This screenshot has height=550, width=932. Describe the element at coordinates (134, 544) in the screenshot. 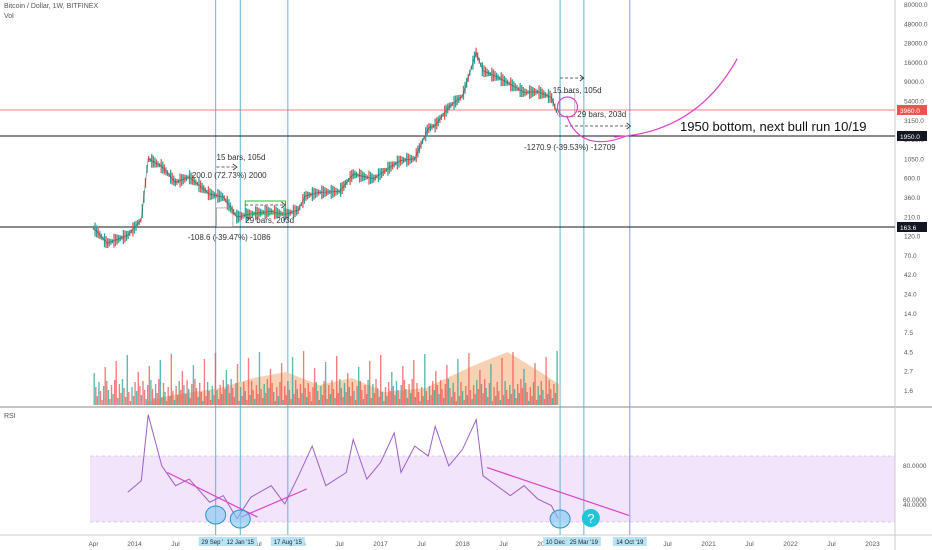

I see `time-axis-label: 2014` at that location.